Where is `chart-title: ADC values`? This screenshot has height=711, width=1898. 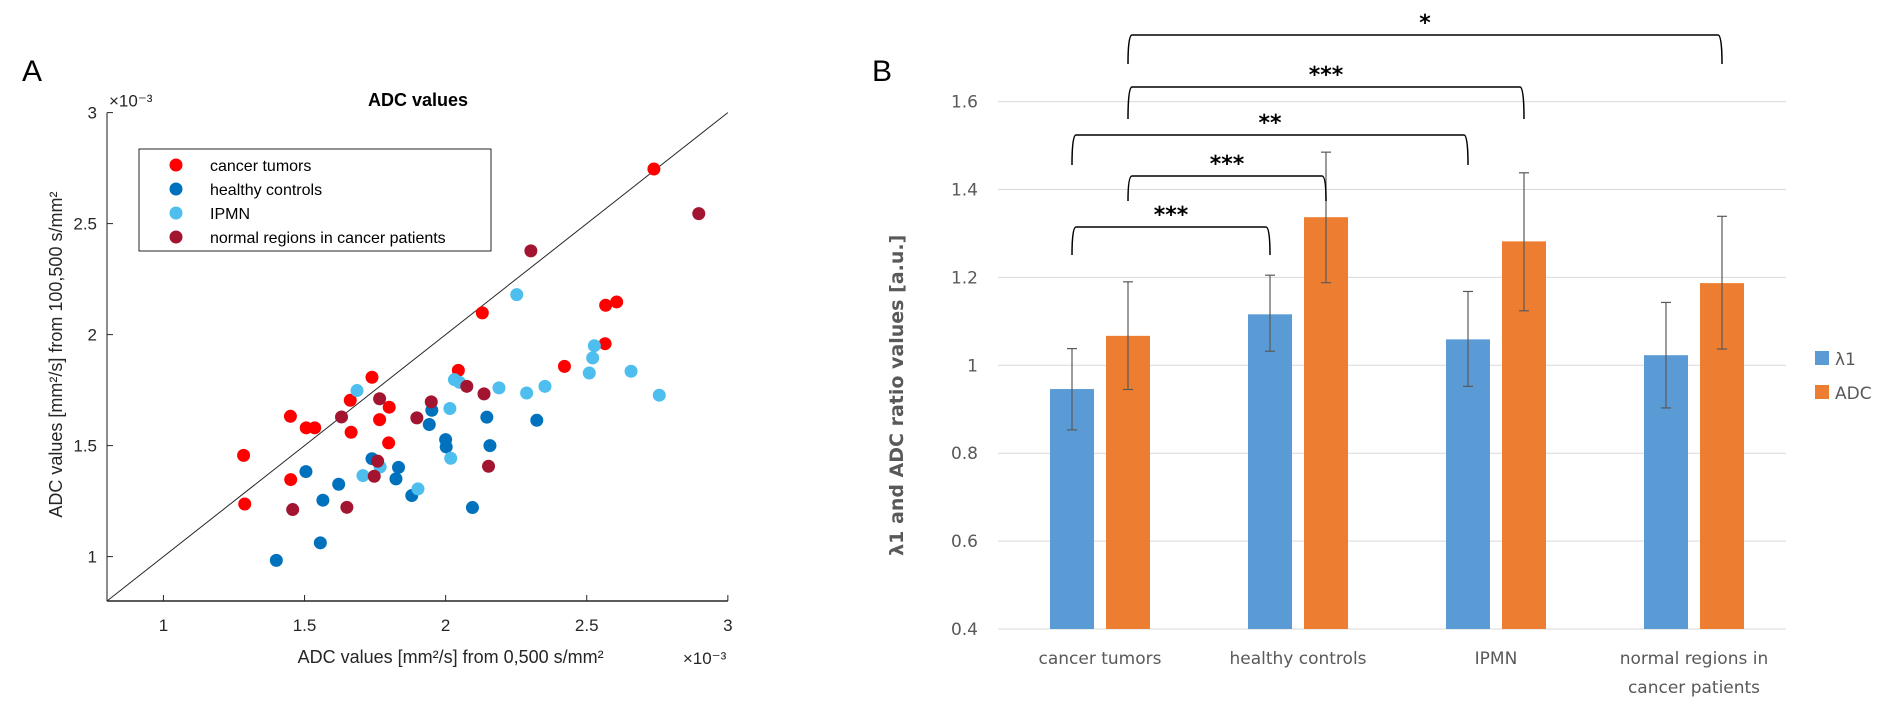 chart-title: ADC values is located at coordinates (418, 100).